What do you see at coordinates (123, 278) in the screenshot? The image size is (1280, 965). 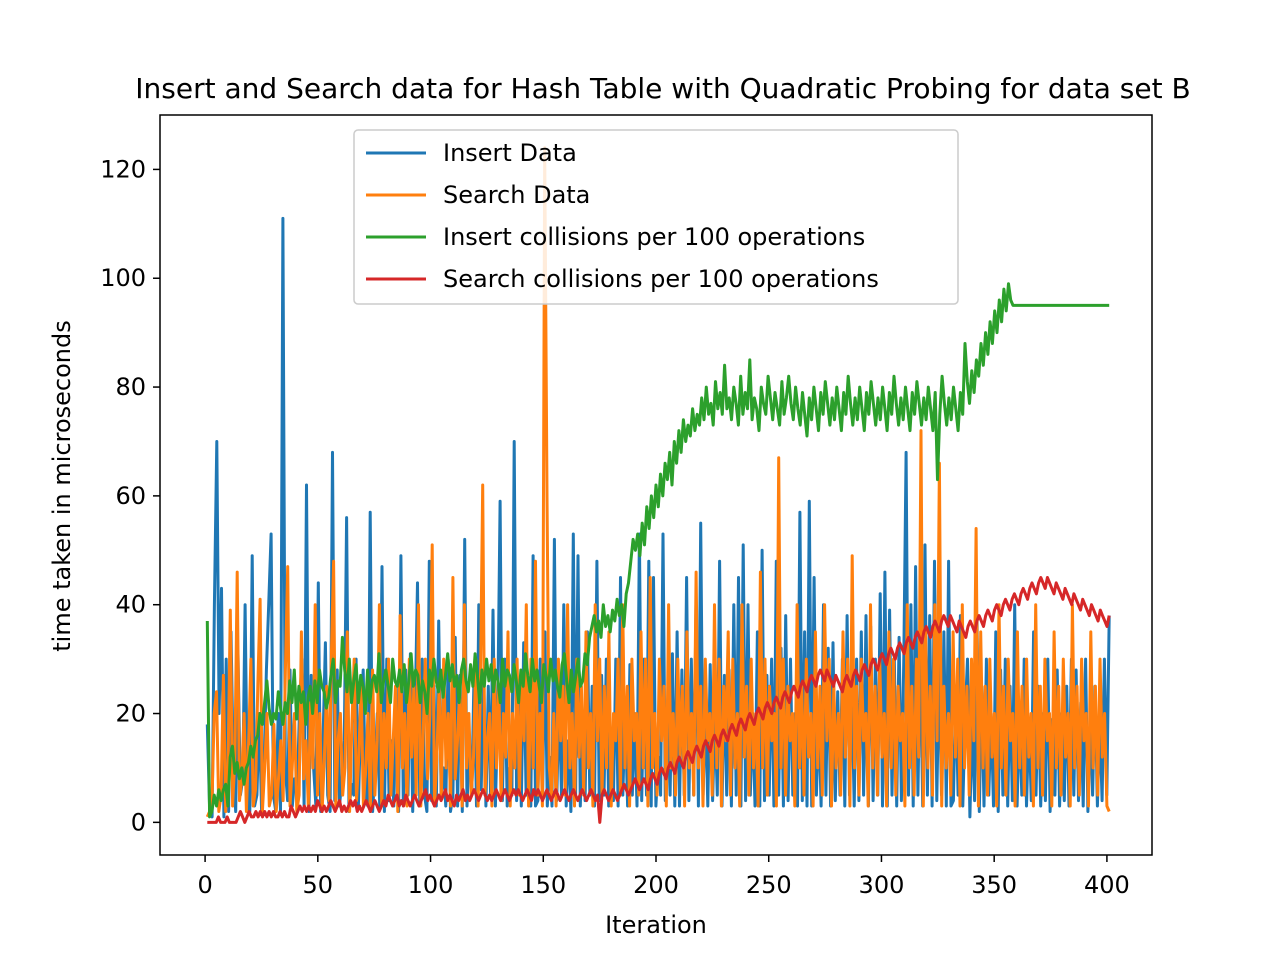 I see `y-tick-label: 100` at bounding box center [123, 278].